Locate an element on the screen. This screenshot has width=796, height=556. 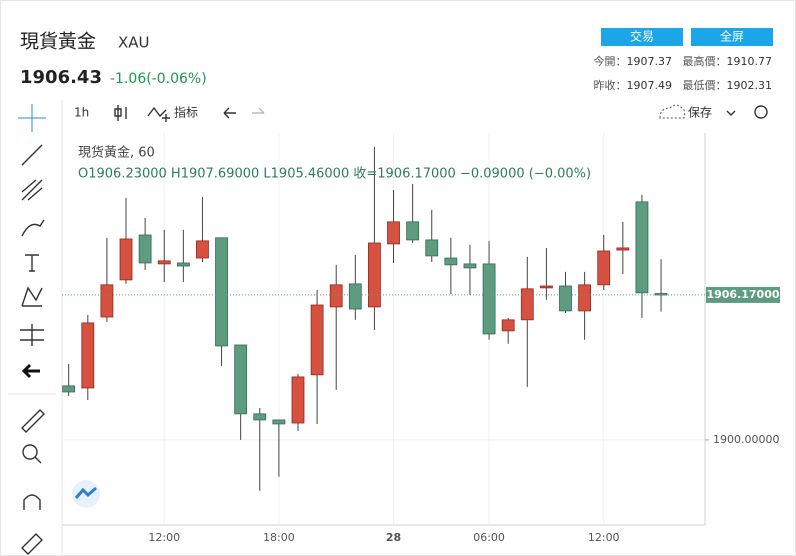
stat-label: 昨收： is located at coordinates (610, 85).